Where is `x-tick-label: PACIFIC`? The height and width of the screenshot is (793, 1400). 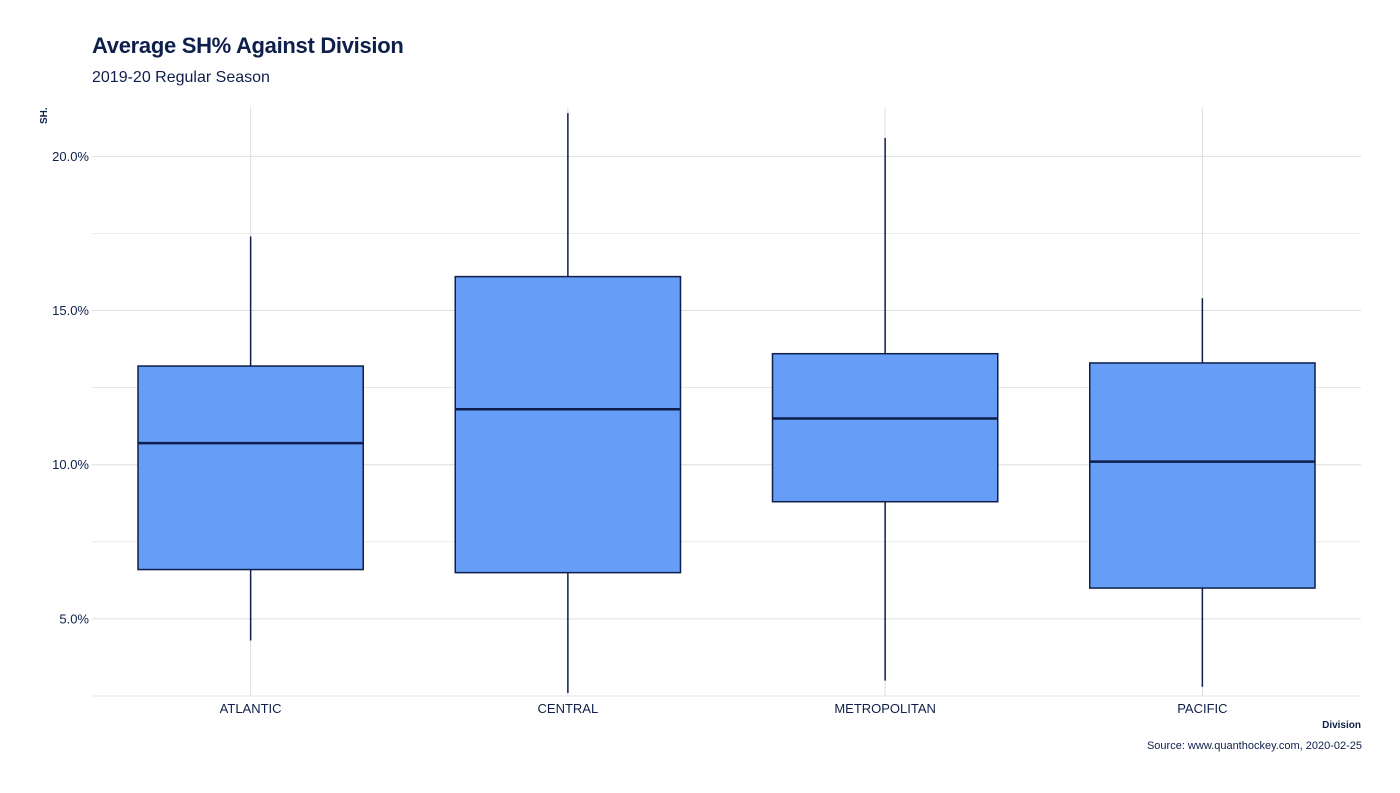 x-tick-label: PACIFIC is located at coordinates (1202, 708).